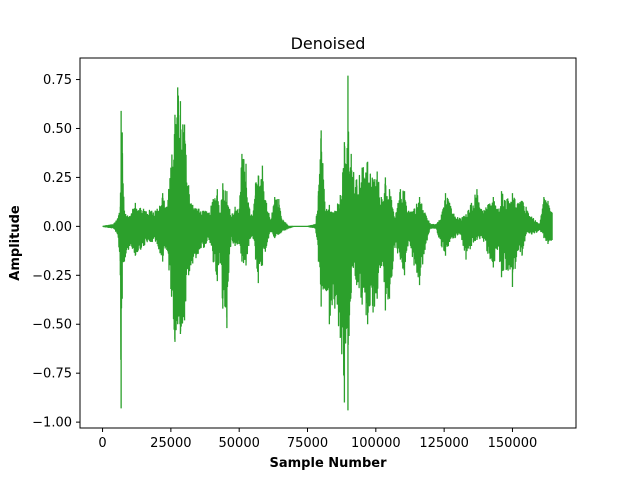  What do you see at coordinates (57, 80) in the screenshot?
I see `y-tick-label: 0.75` at bounding box center [57, 80].